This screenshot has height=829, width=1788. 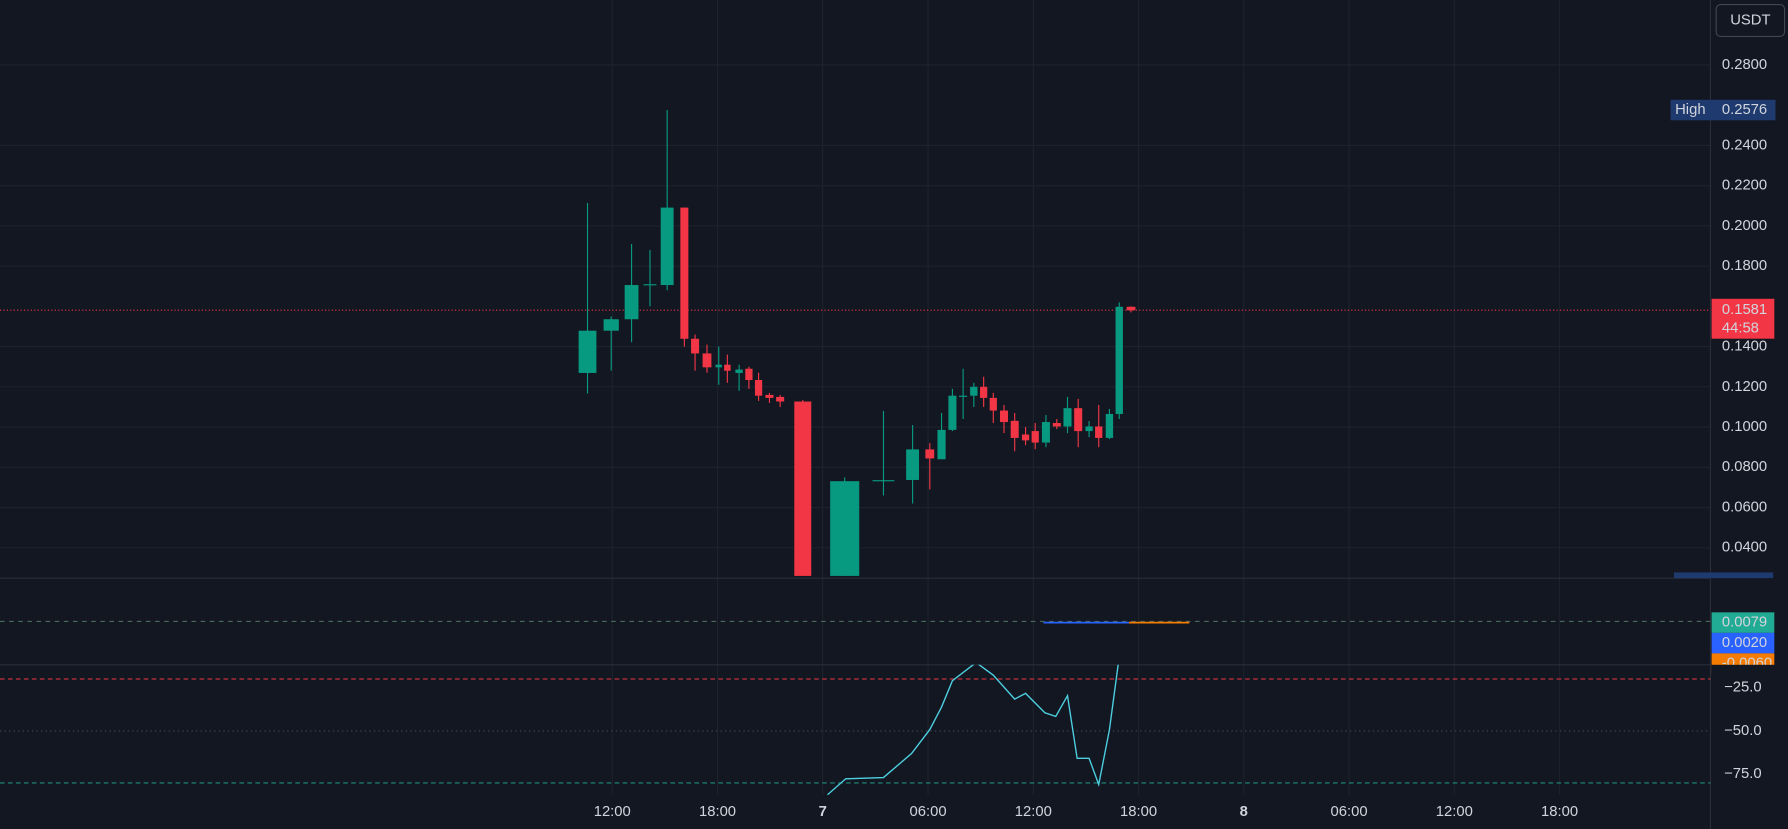 What do you see at coordinates (1742, 774) in the screenshot?
I see `osc-tick-label: −75.0` at bounding box center [1742, 774].